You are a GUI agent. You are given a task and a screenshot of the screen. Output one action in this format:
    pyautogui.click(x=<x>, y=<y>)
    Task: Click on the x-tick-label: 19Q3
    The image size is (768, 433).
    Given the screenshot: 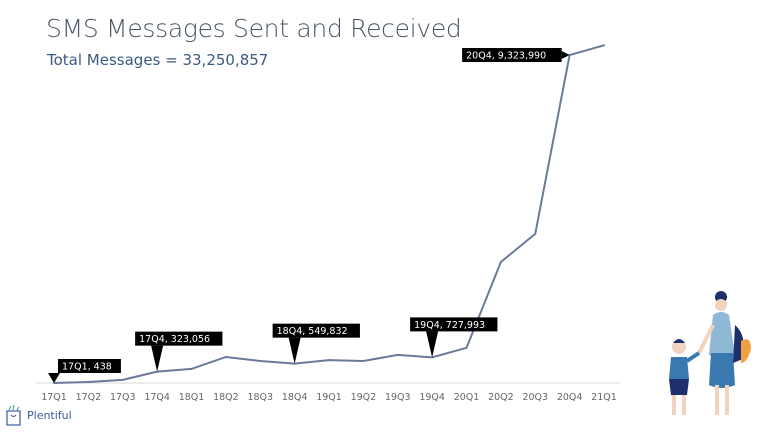 What is the action you would take?
    pyautogui.click(x=398, y=397)
    